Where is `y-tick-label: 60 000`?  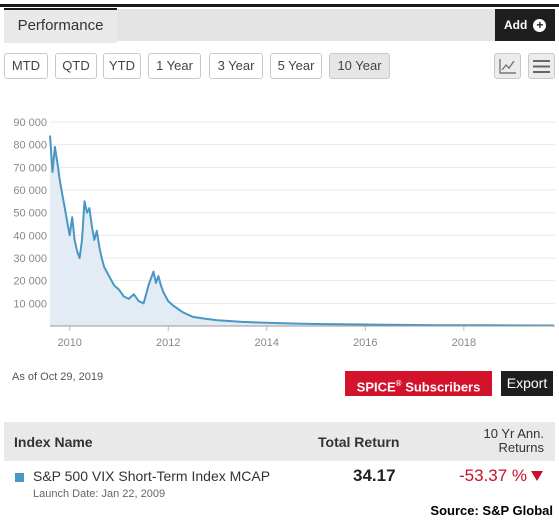 y-tick-label: 60 000 is located at coordinates (30, 191).